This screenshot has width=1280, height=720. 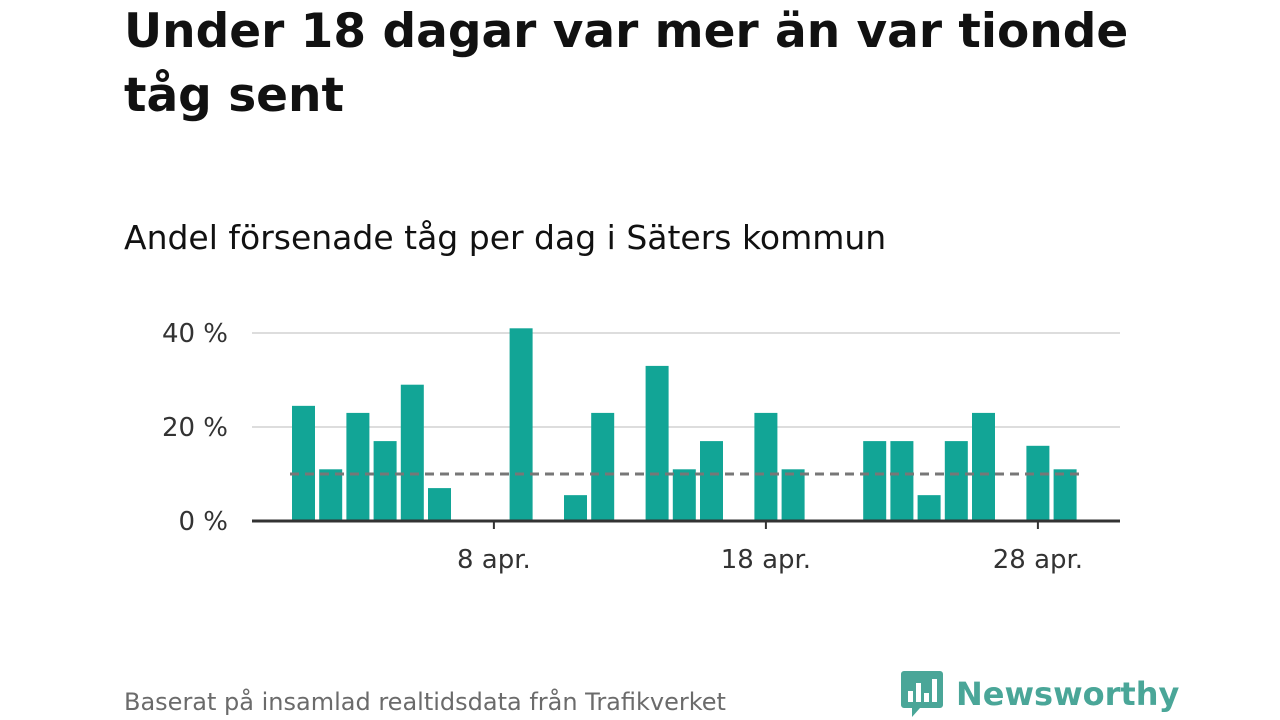 What do you see at coordinates (203, 522) in the screenshot?
I see `y-tick-label: 0 %` at bounding box center [203, 522].